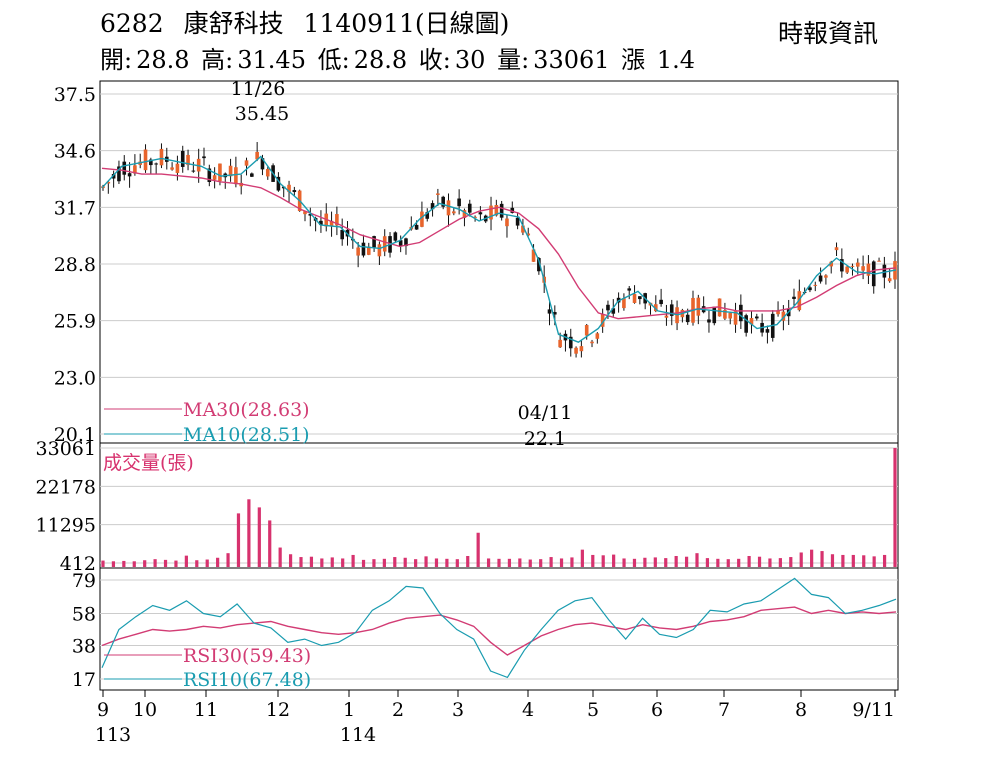  What do you see at coordinates (75, 378) in the screenshot?
I see `price-axis-tick: 23.0` at bounding box center [75, 378].